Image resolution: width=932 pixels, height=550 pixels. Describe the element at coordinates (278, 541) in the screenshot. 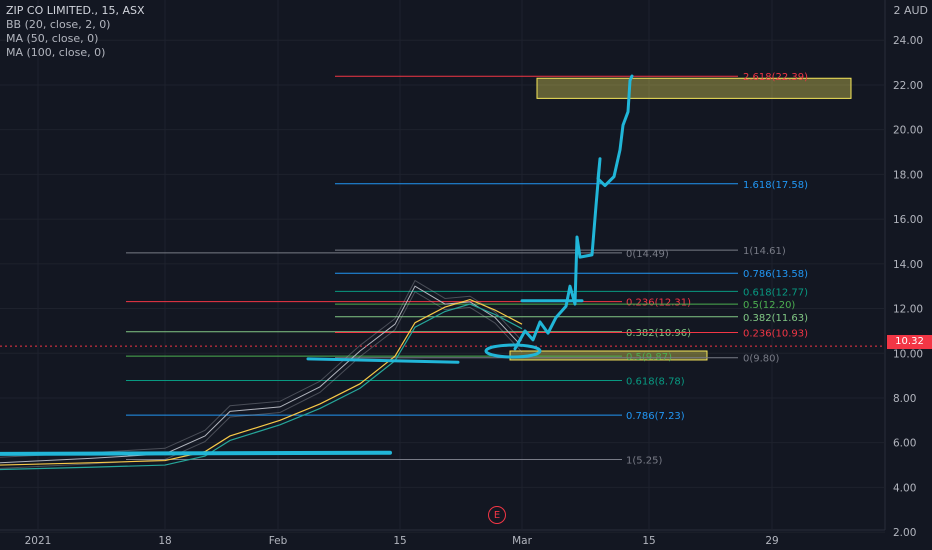

I see `x-tick-label: Feb` at that location.